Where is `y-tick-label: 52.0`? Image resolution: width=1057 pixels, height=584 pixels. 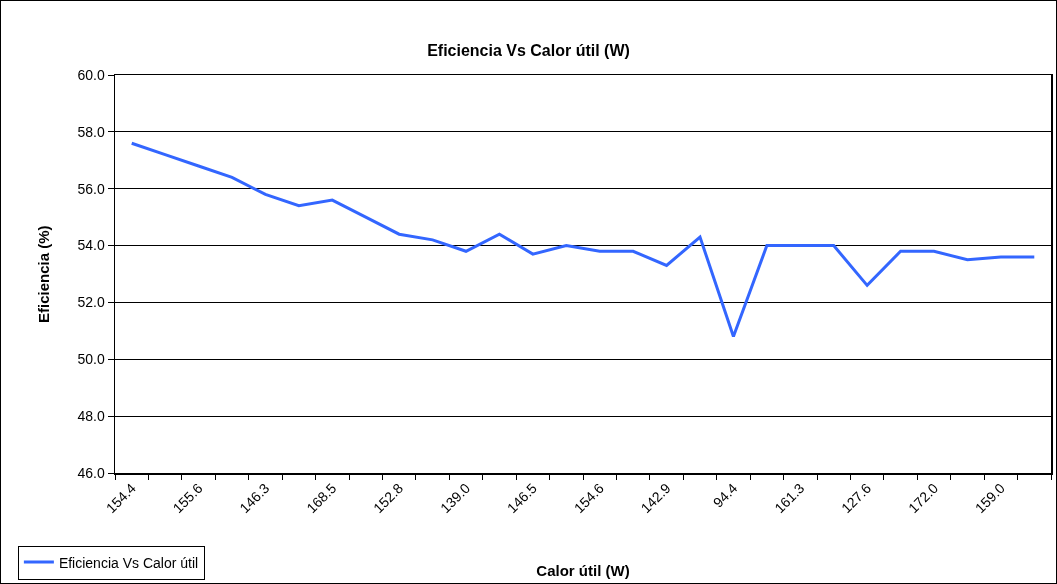 y-tick-label: 52.0 is located at coordinates (91, 302).